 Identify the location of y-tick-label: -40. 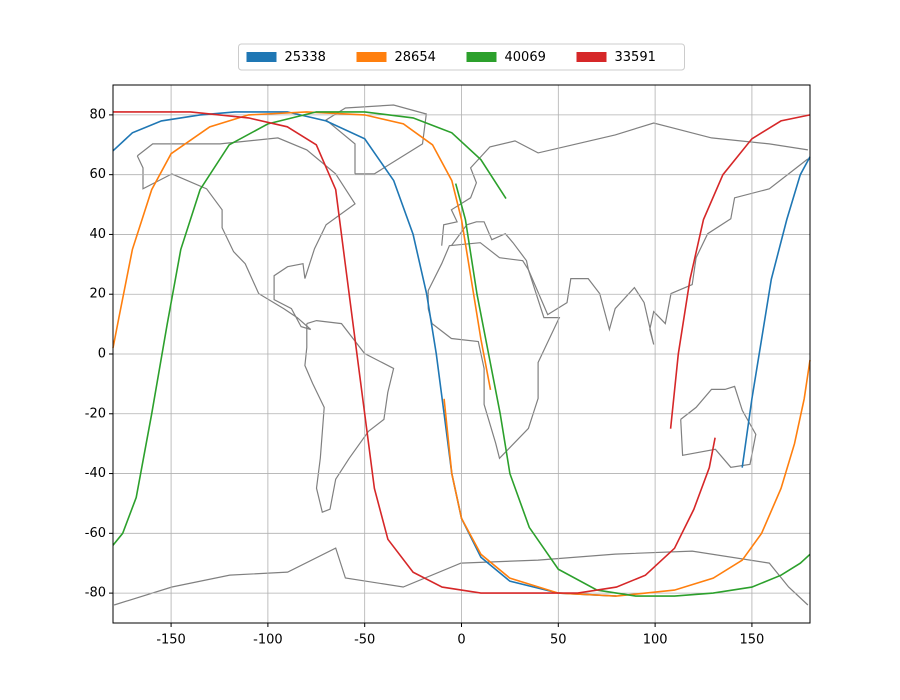
(95, 473).